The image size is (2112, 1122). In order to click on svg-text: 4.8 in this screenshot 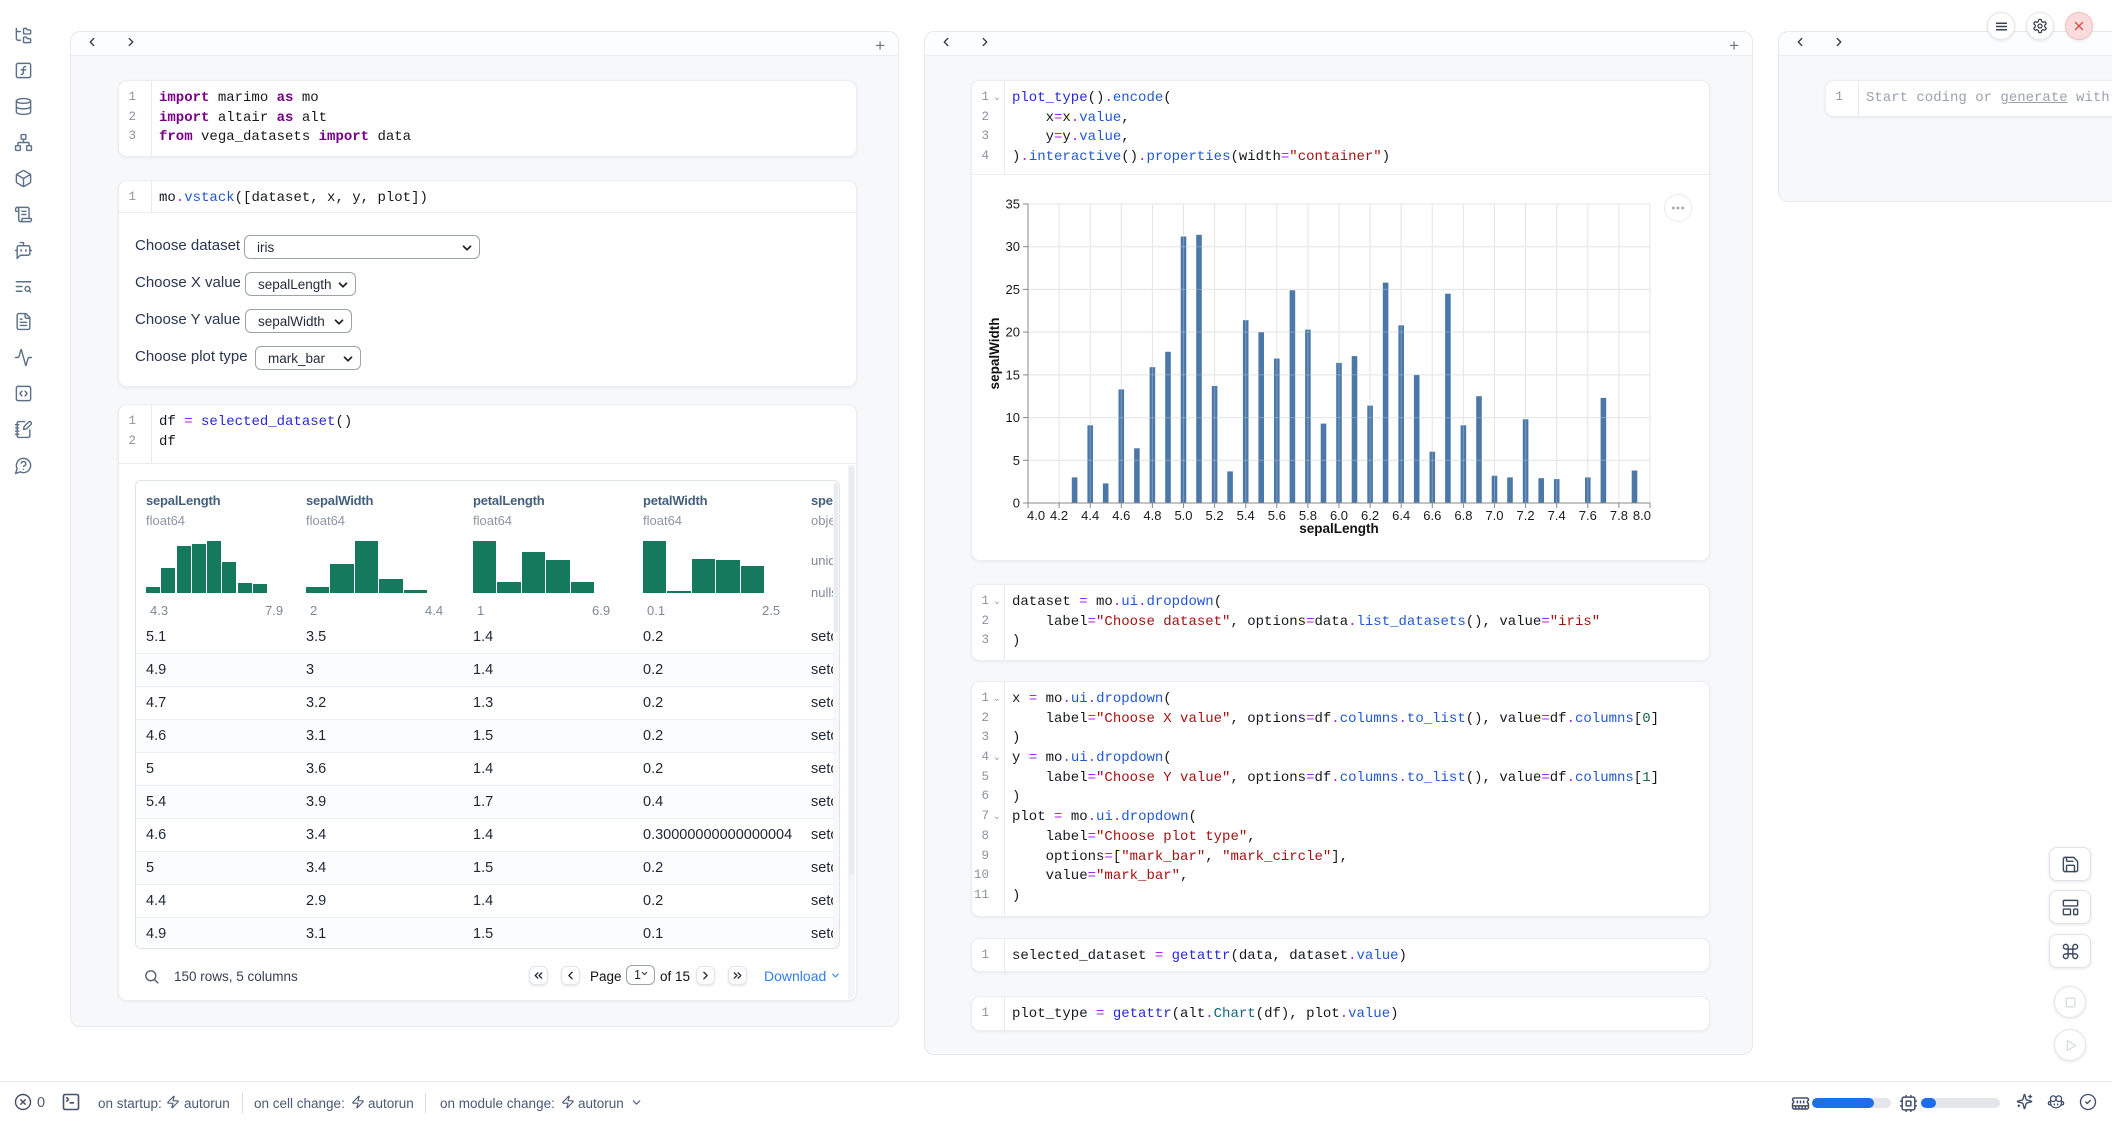, I will do `click(1152, 515)`.